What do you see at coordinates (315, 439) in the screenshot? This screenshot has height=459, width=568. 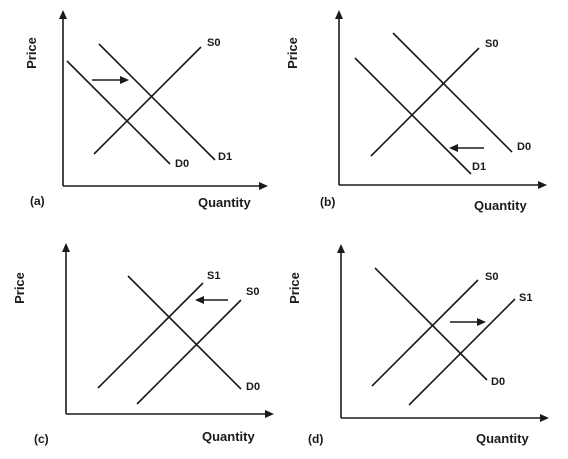 I see `panel-label: (d)` at bounding box center [315, 439].